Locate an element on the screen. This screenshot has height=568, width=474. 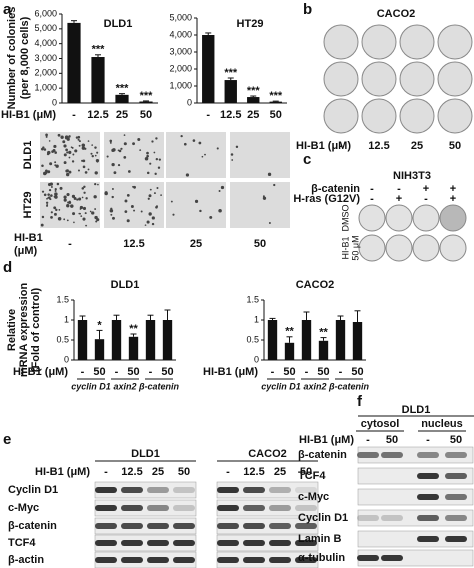
chart-title: HT29 is located at coordinates (250, 24).